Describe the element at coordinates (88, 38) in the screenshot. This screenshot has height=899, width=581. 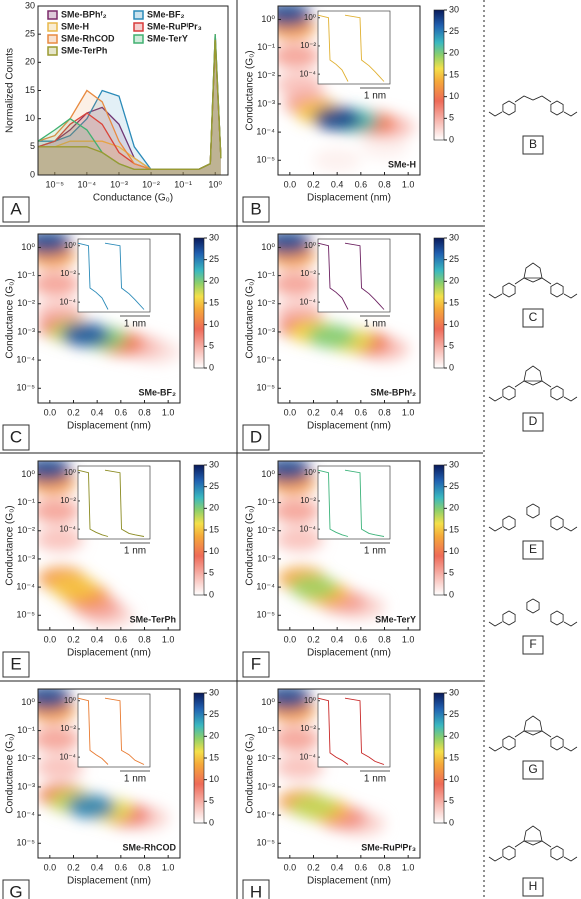
I see `legend-label: SMe-RhCOD` at that location.